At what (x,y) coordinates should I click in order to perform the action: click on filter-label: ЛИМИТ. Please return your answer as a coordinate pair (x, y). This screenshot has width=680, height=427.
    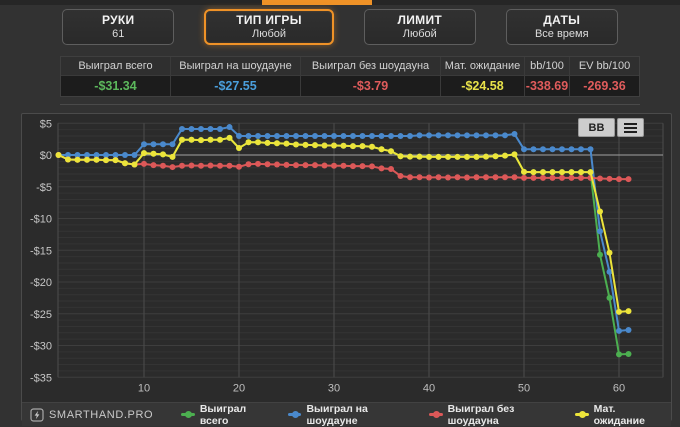
    Looking at the image, I should click on (419, 19).